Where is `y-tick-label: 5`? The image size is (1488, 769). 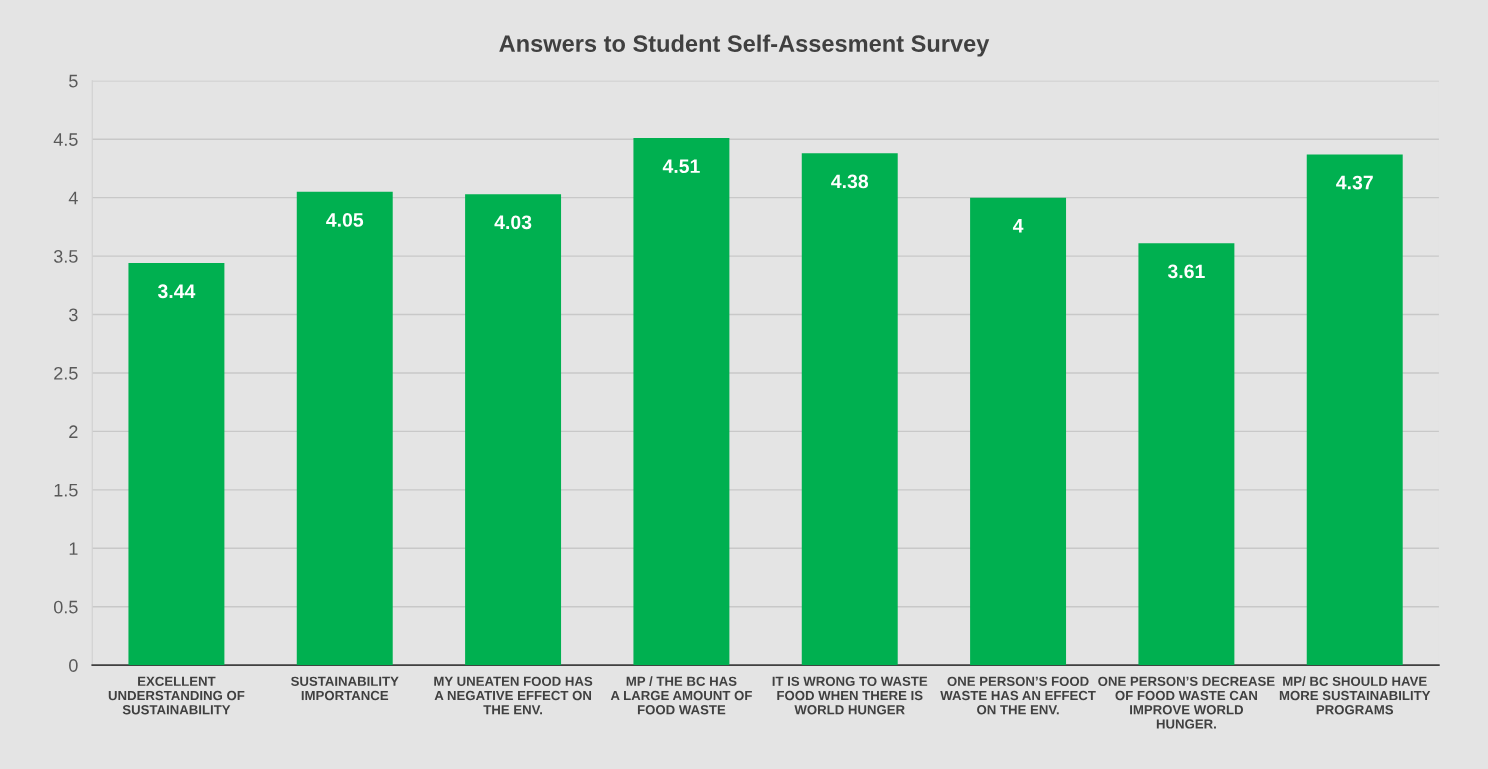
y-tick-label: 5 is located at coordinates (73, 81).